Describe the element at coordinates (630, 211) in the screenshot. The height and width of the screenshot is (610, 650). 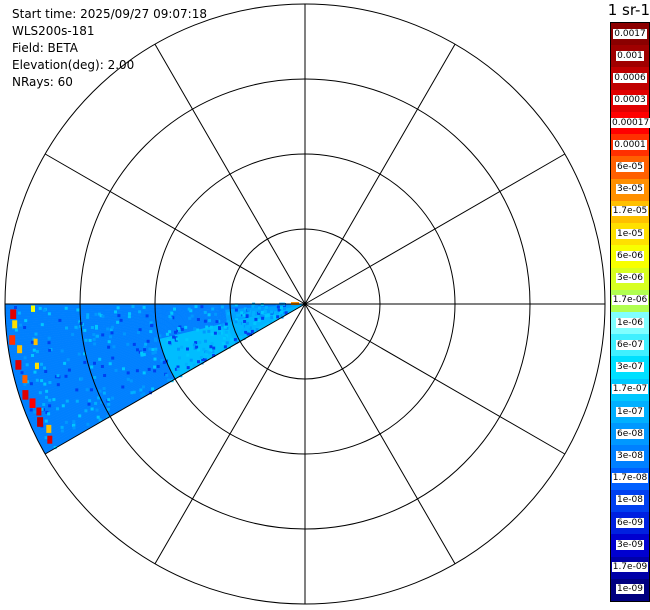
I see `colorbar-tick-label: 1.7e-05` at that location.